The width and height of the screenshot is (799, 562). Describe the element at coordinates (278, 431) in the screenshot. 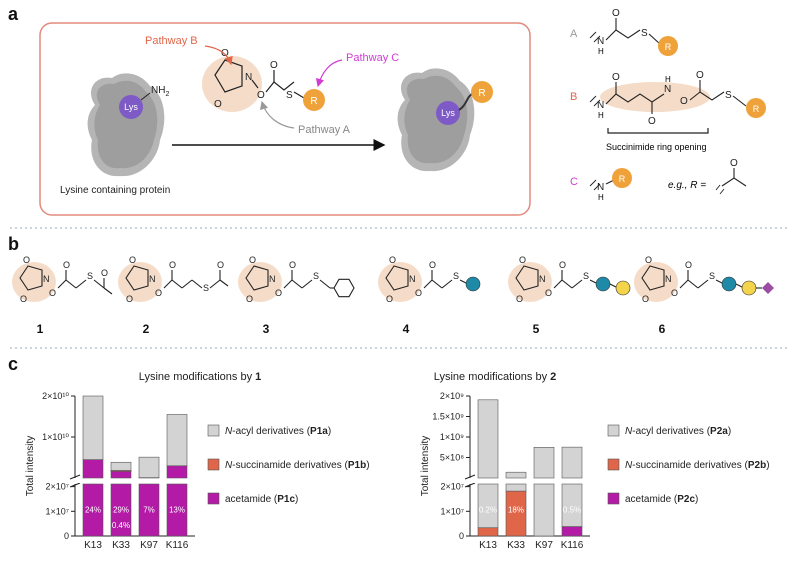

I see `legend-entry: N-acyl derivatives (P1a)` at that location.